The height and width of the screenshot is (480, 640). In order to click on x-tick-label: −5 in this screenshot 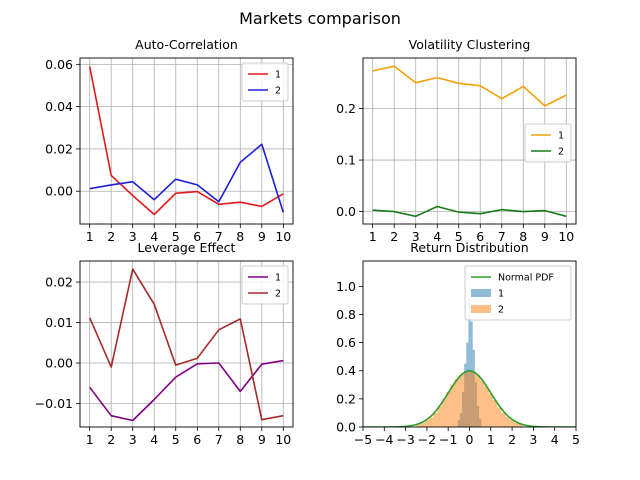, I will do `click(363, 439)`.